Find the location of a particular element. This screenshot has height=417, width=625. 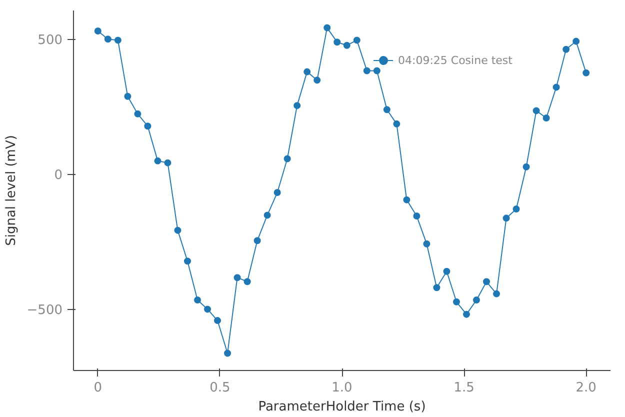

y-tick-label: 500 is located at coordinates (50, 40).